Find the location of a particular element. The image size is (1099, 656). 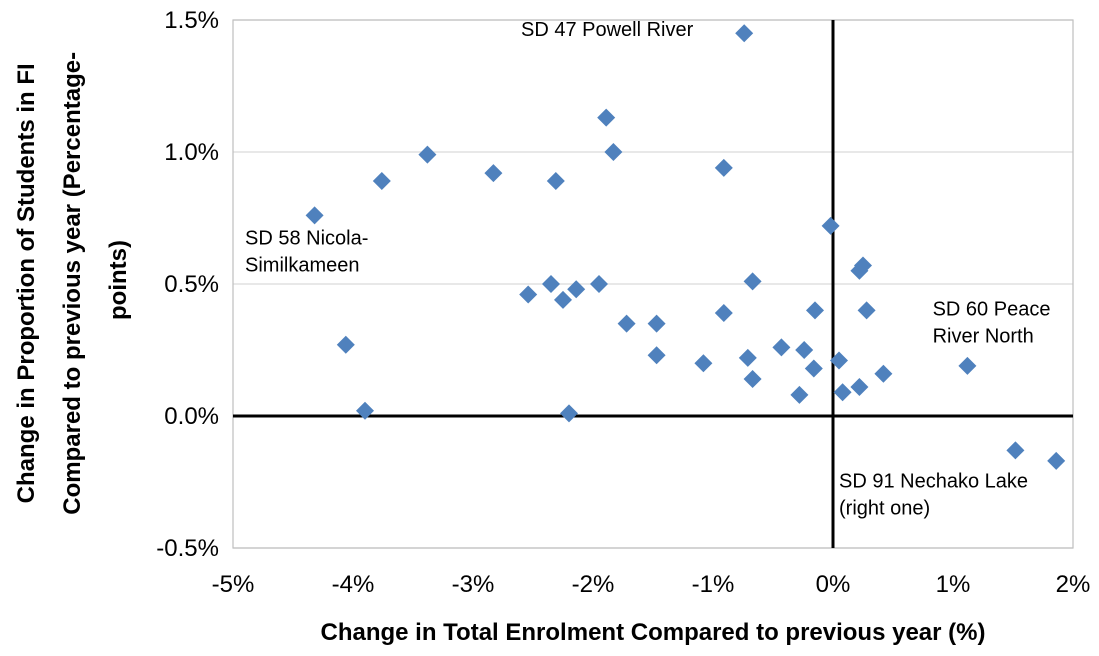

annotation-line: SD 91 Nechako Lake is located at coordinates (933, 481).